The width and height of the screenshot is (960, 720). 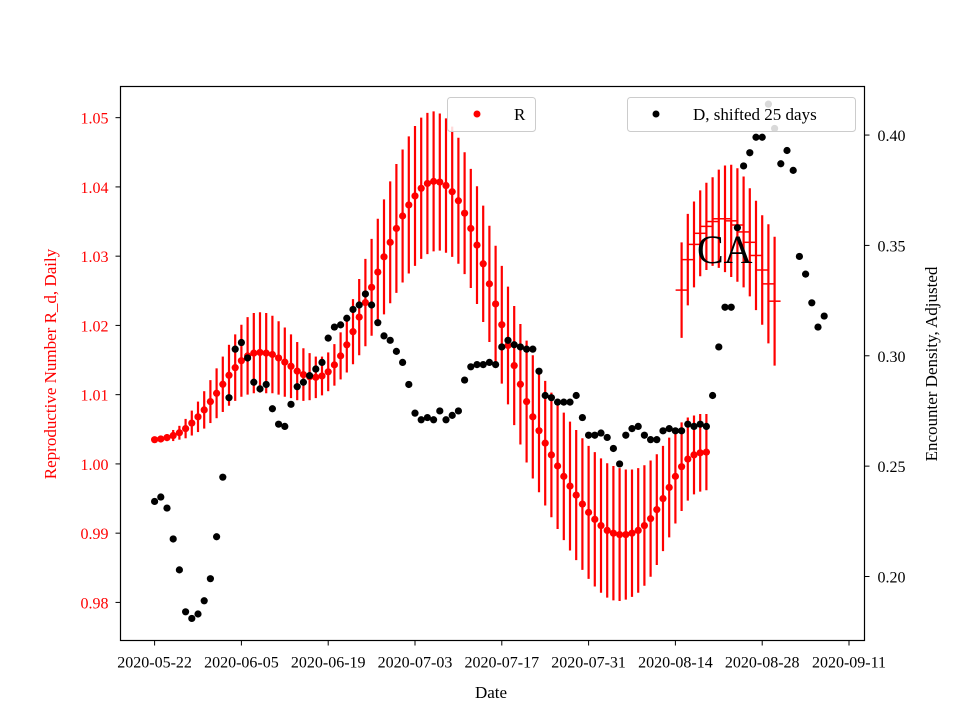 What do you see at coordinates (849, 663) in the screenshot?
I see `x-tick-label: 2020-09-11` at bounding box center [849, 663].